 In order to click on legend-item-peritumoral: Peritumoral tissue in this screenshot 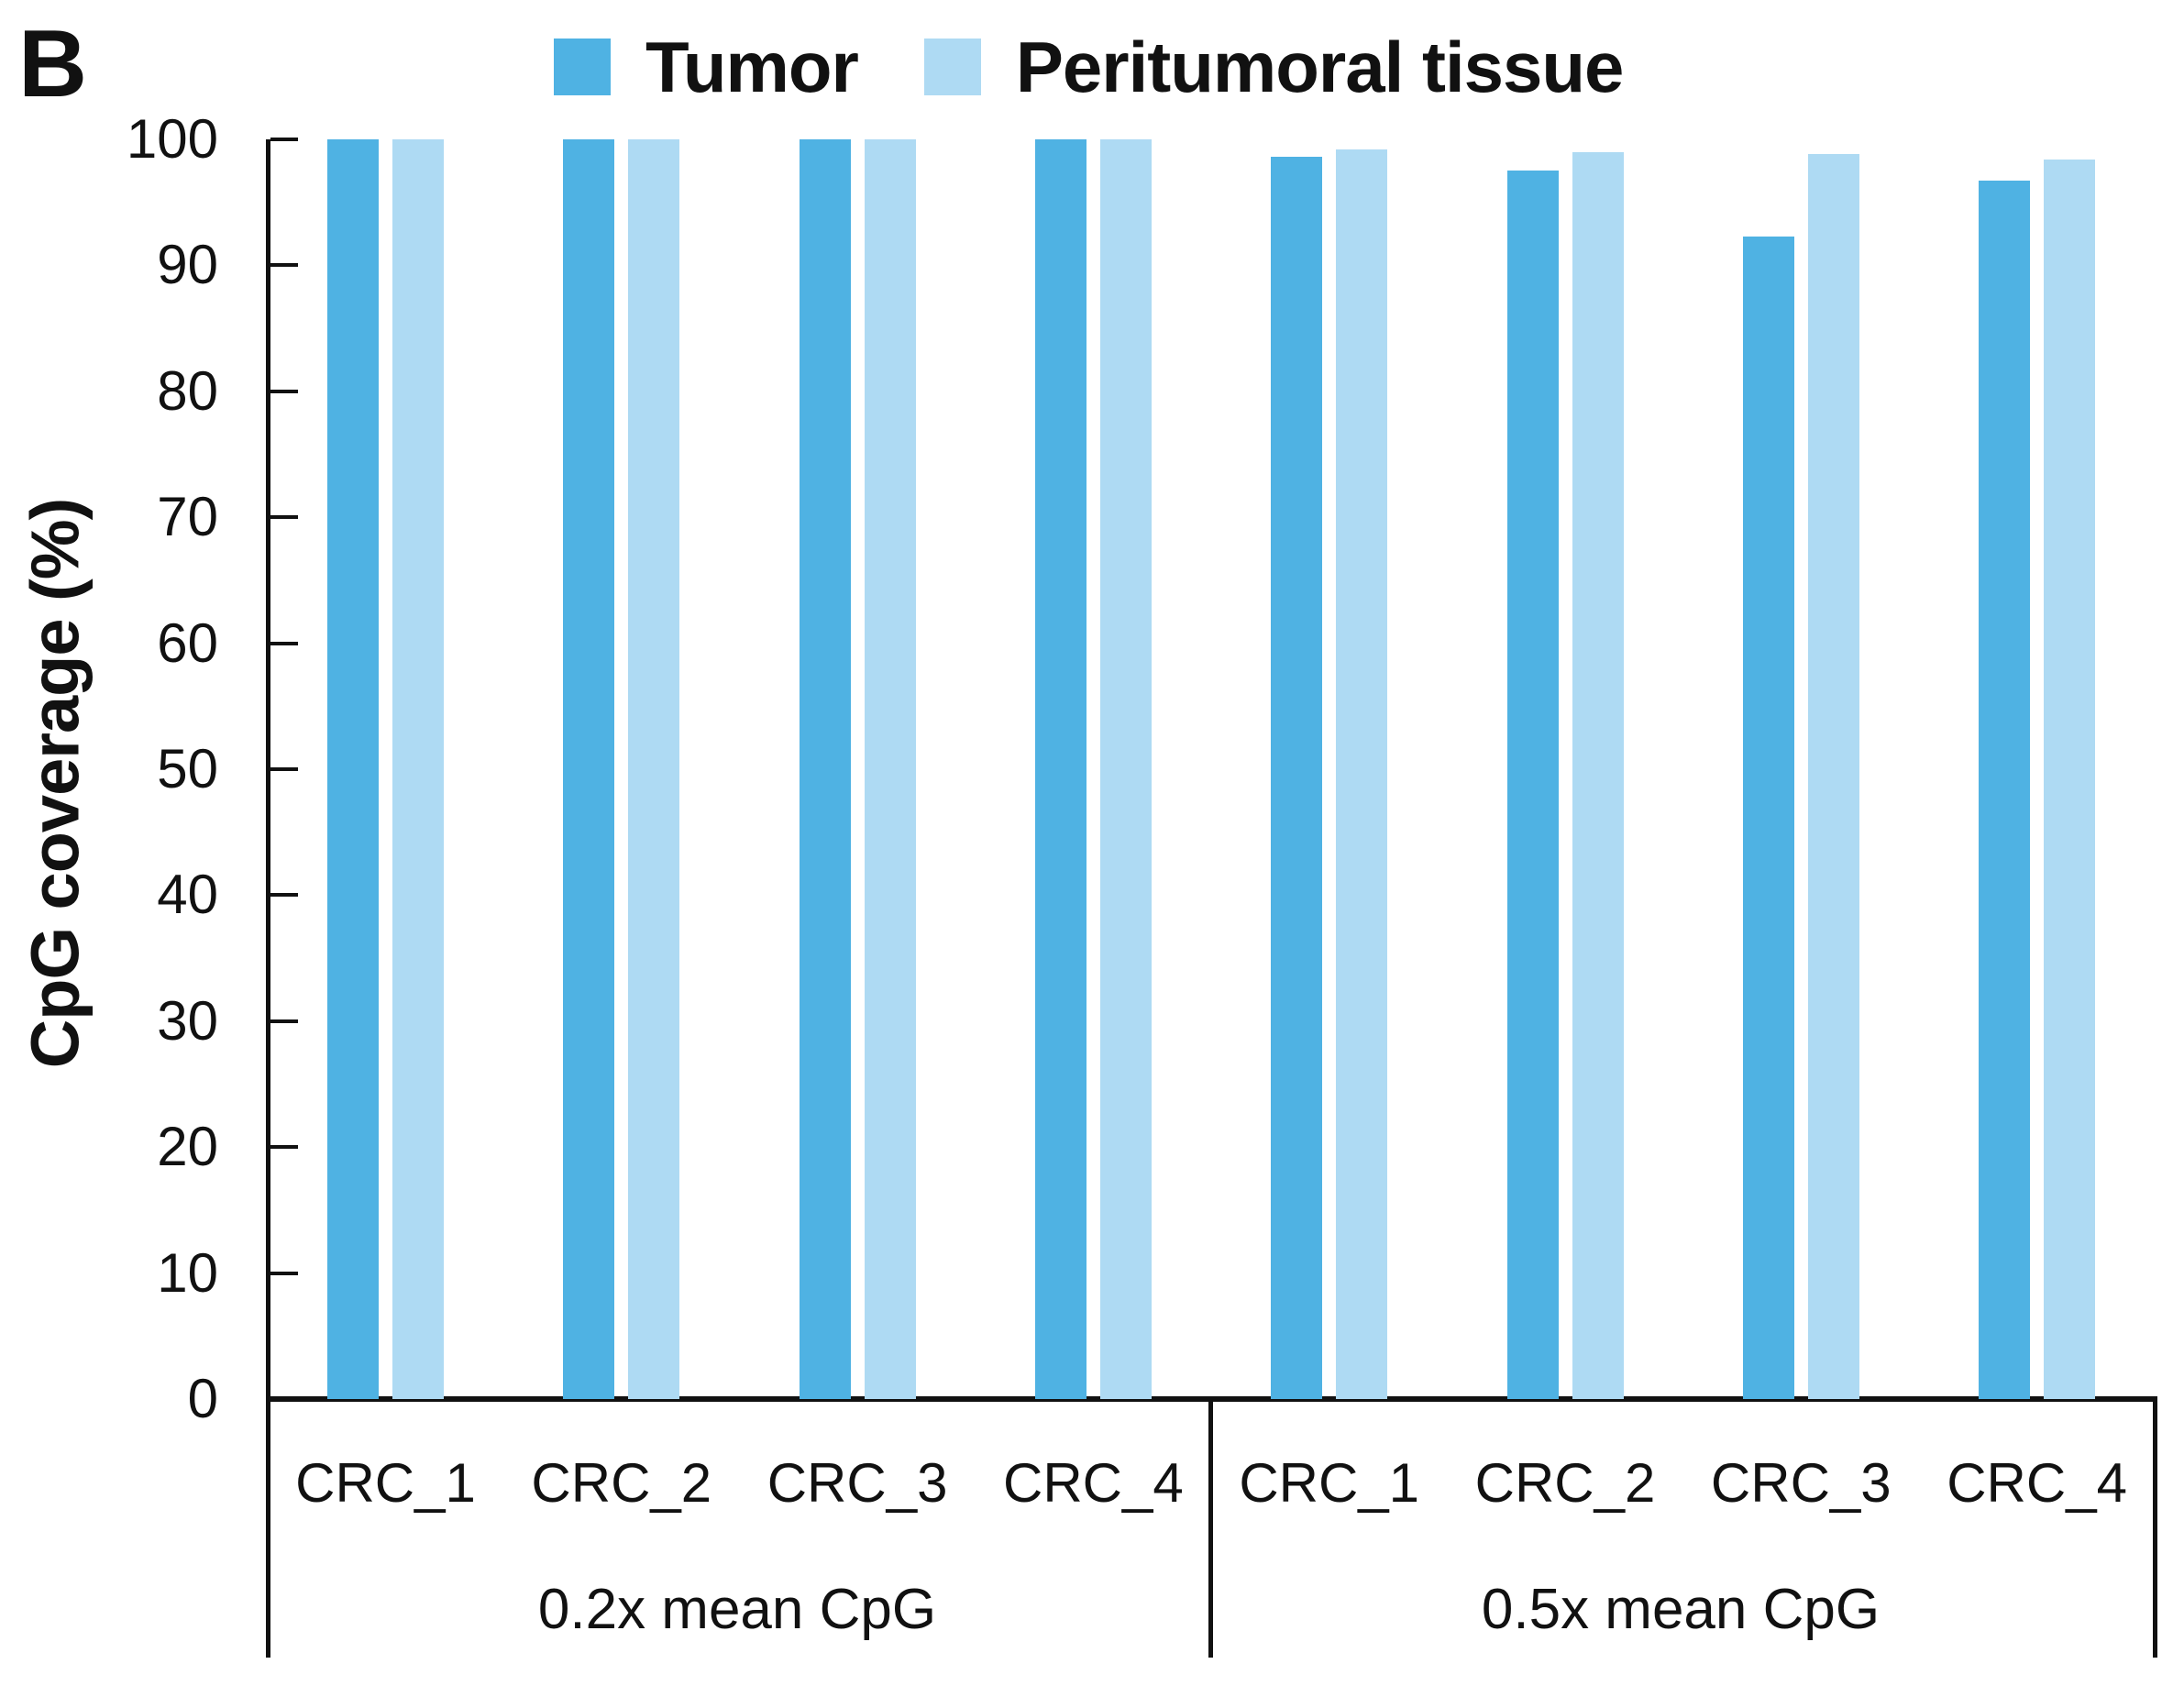, I will do `click(1274, 67)`.